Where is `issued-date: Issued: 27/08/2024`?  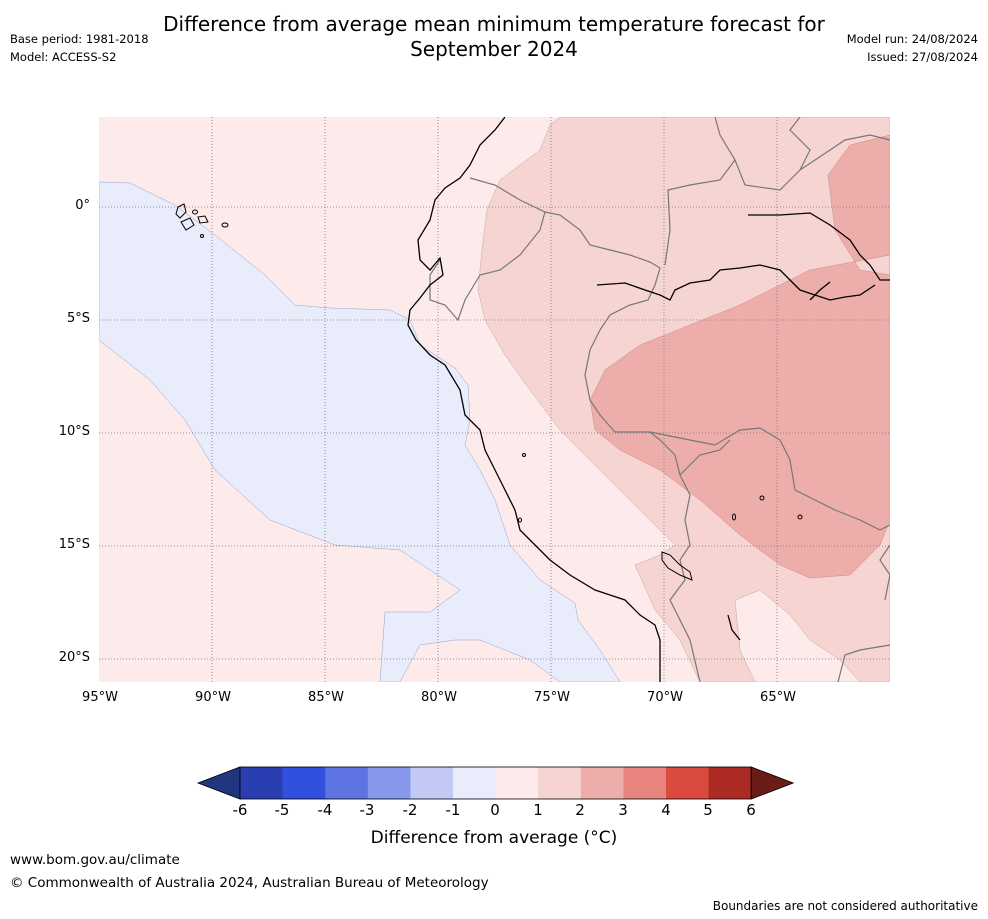 issued-date: Issued: 27/08/2024 is located at coordinates (922, 57).